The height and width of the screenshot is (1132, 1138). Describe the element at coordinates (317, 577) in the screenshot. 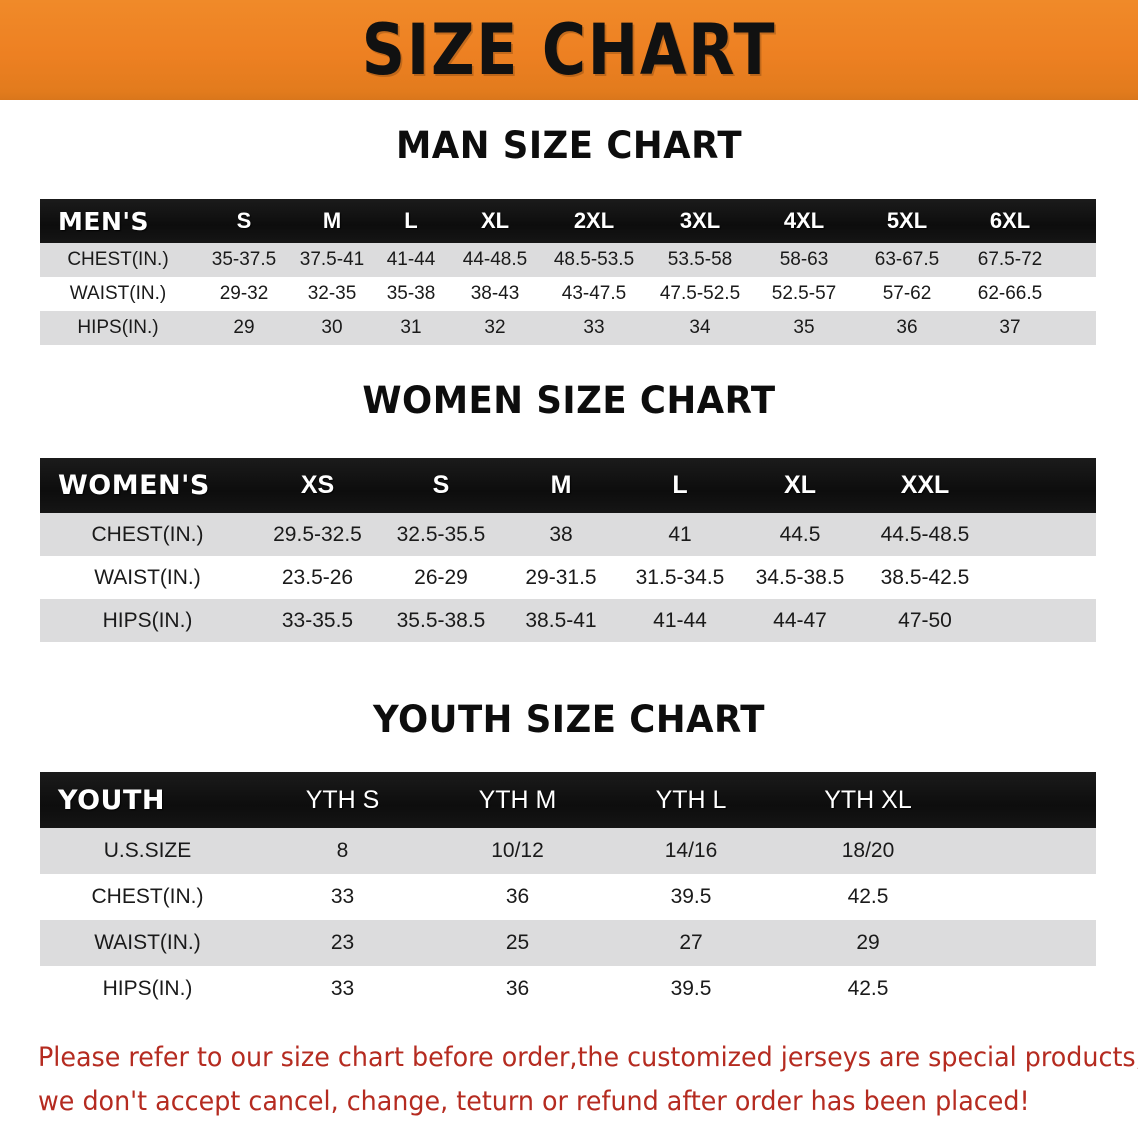

I see `women-waist-xs: 23.5-26` at that location.